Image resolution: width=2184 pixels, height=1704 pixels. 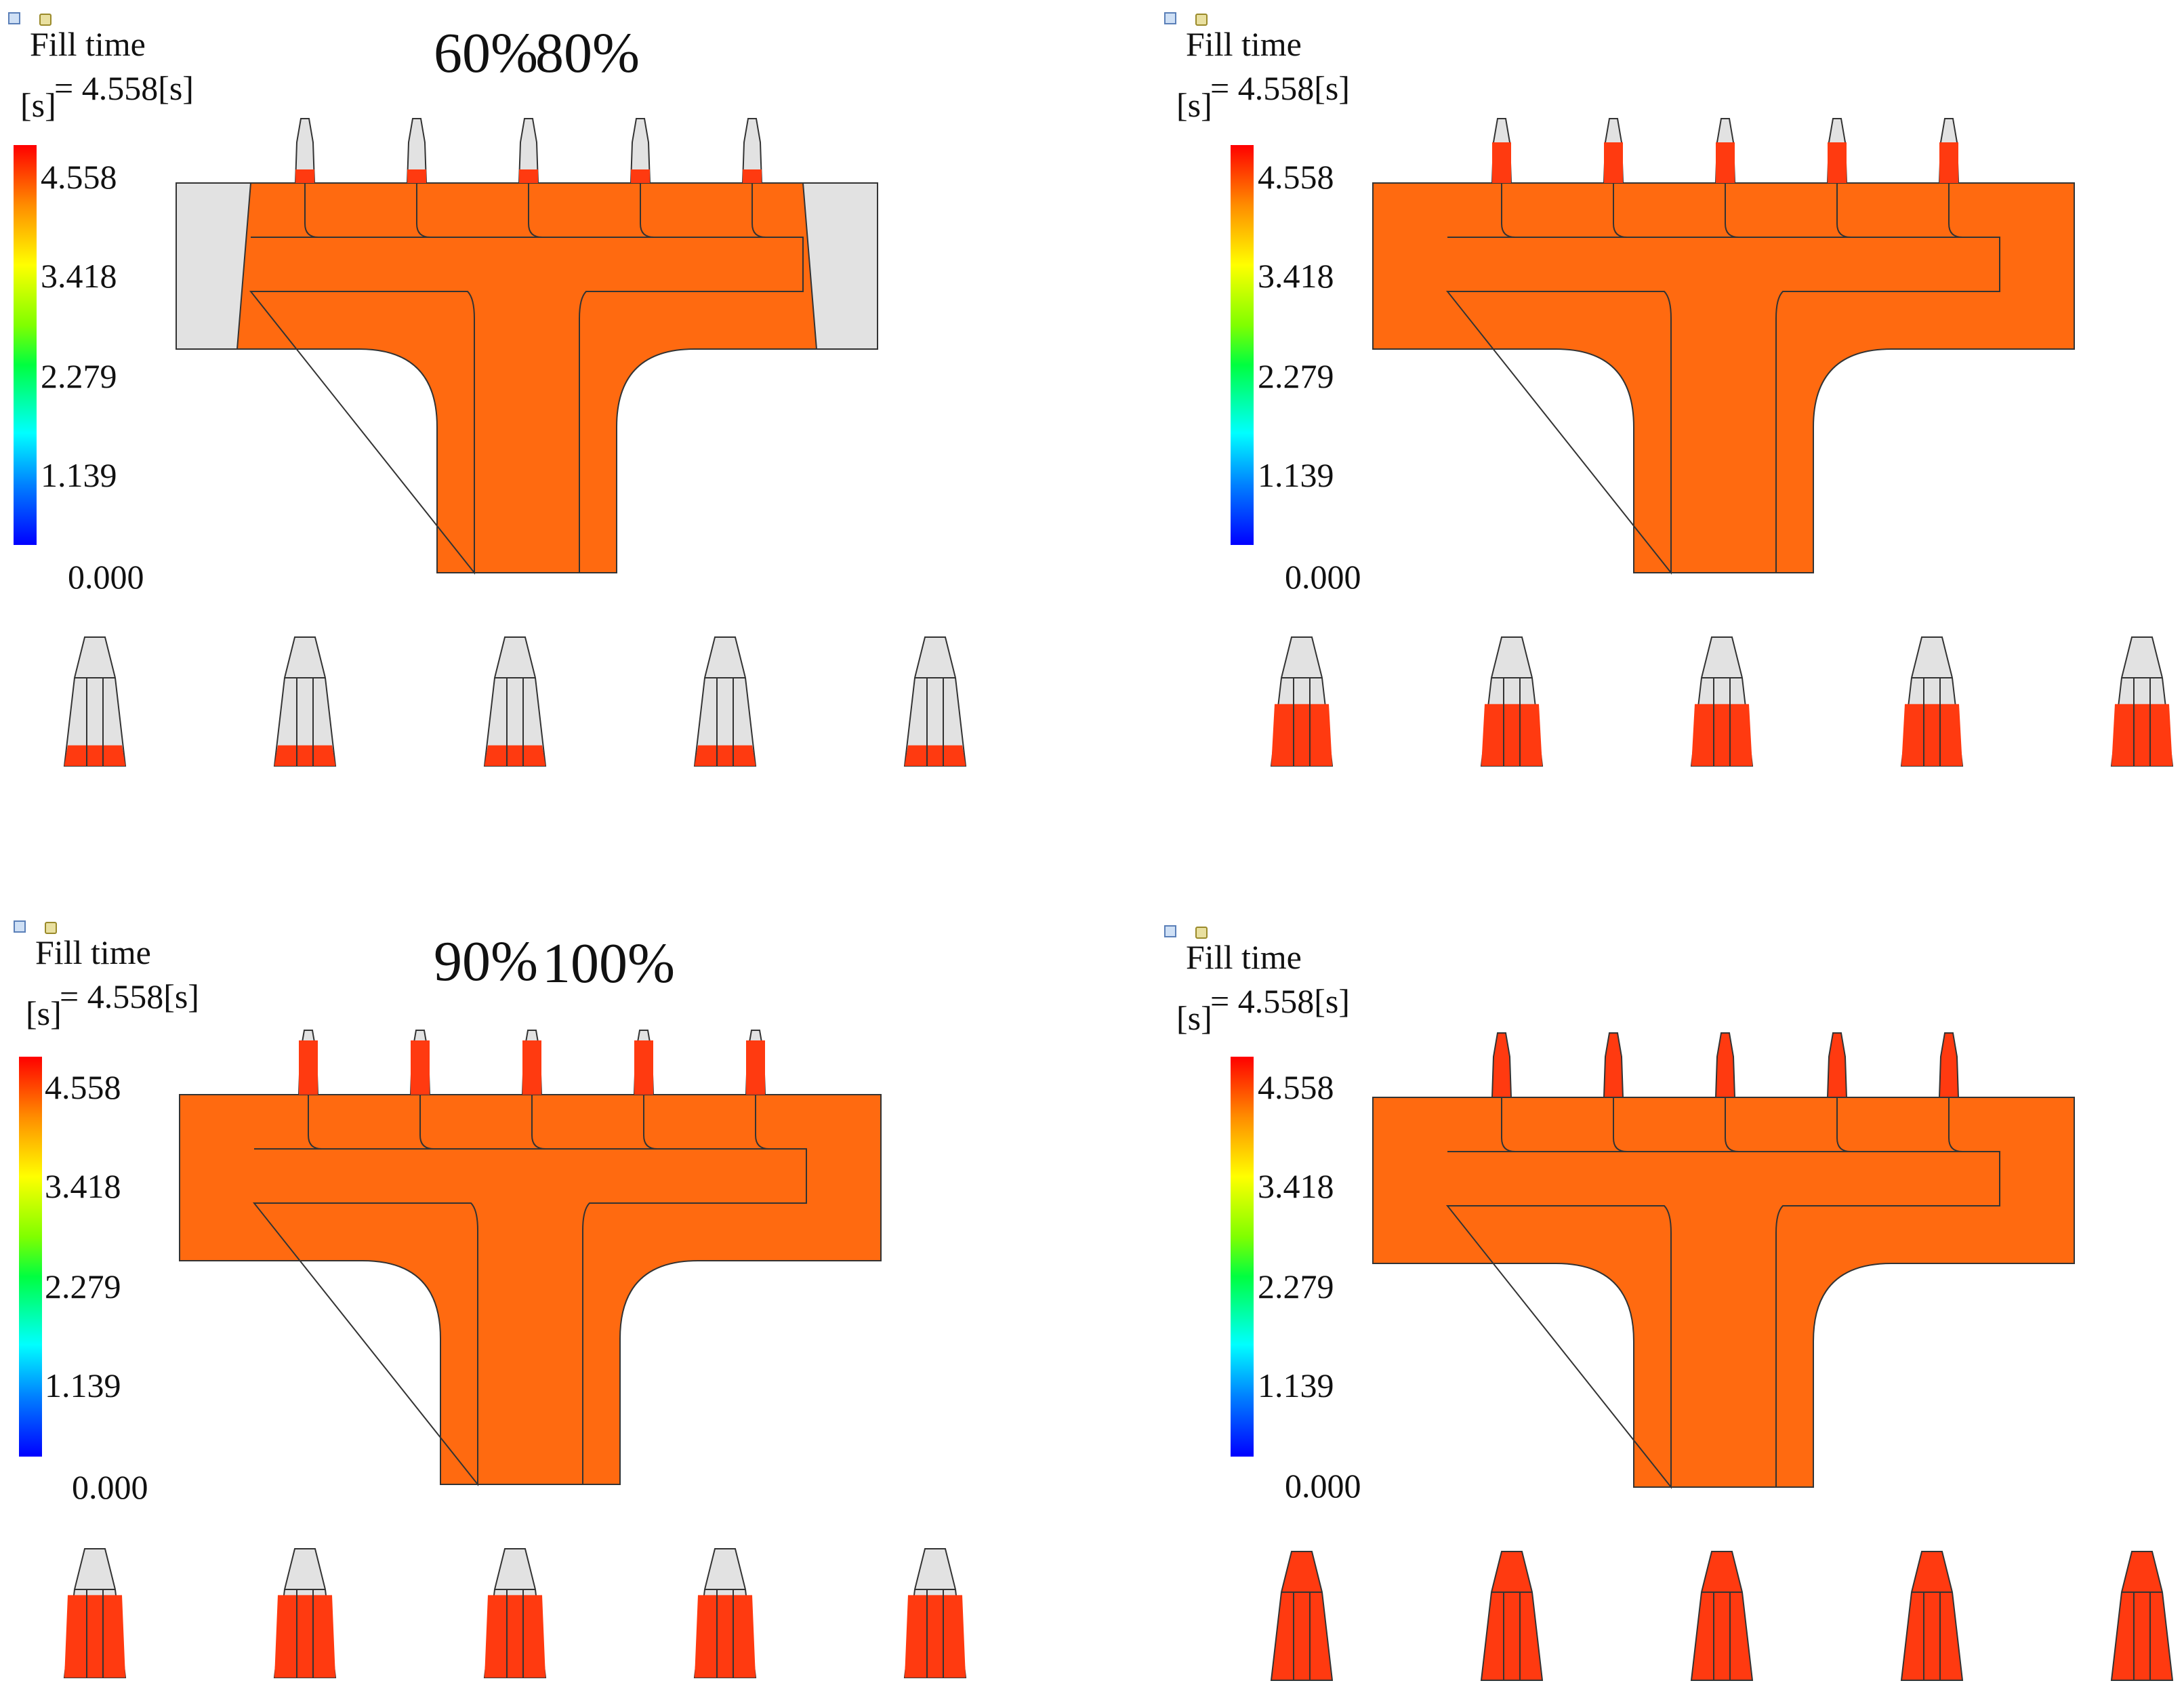 What do you see at coordinates (608, 963) in the screenshot?
I see `panel-title: 100%` at bounding box center [608, 963].